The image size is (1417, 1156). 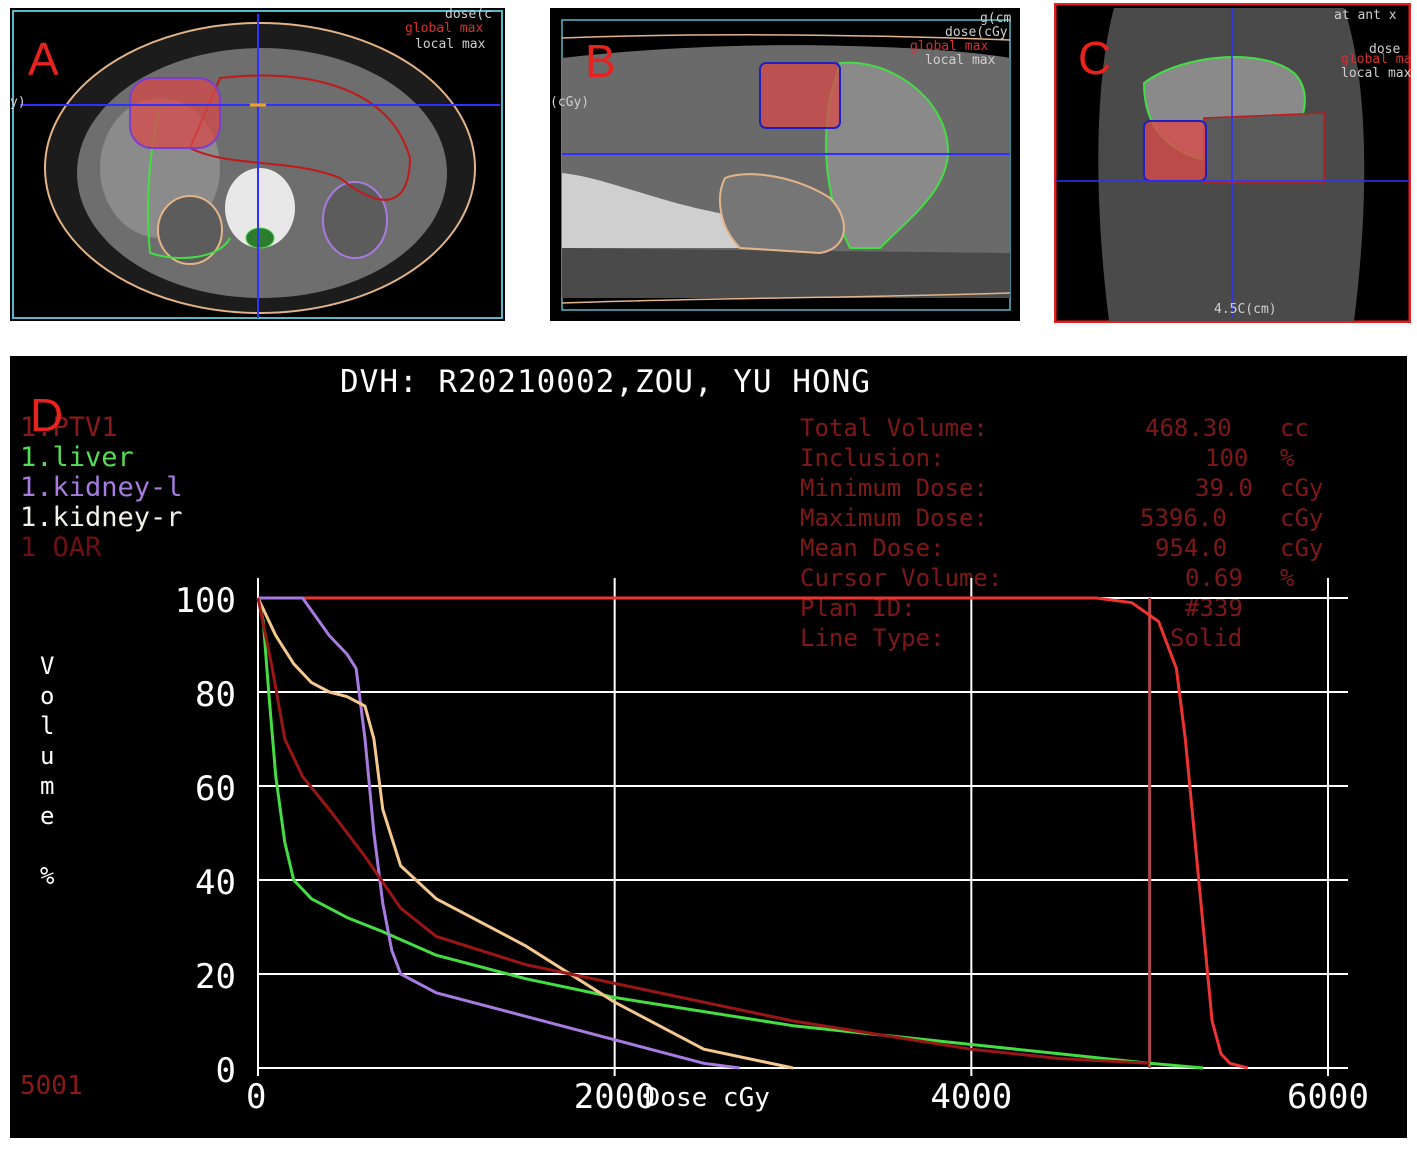 I want to click on x-tick-label: 2000, so click(x=615, y=1097).